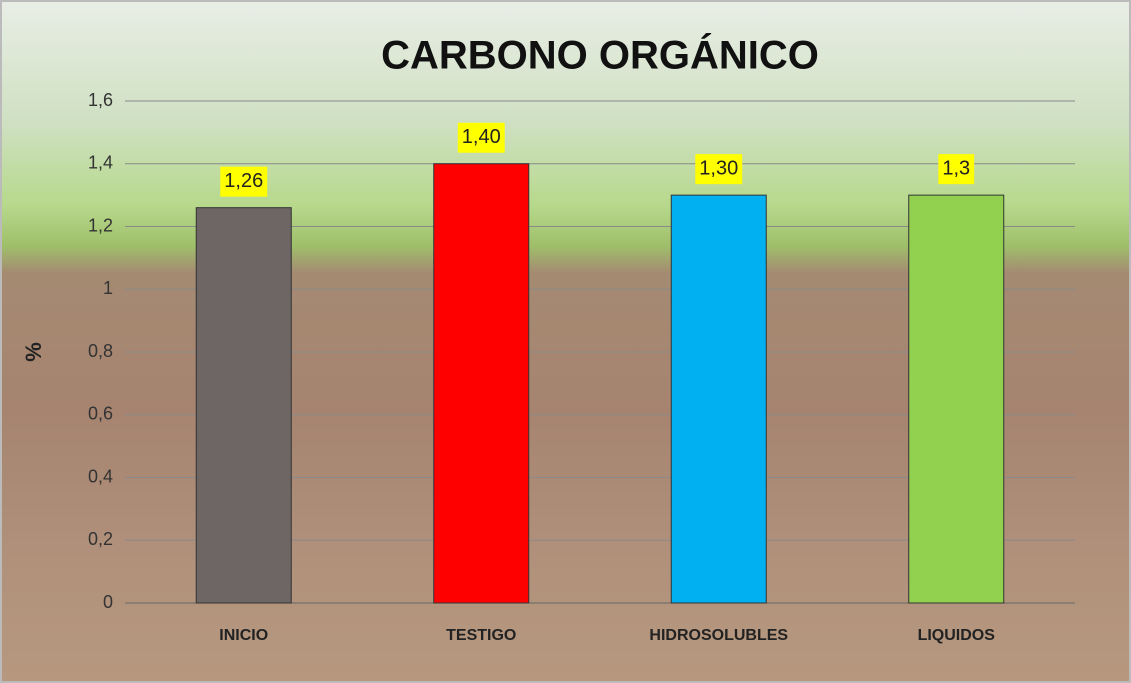 The image size is (1131, 683). What do you see at coordinates (100, 414) in the screenshot?
I see `y-tick-label: 0,6` at bounding box center [100, 414].